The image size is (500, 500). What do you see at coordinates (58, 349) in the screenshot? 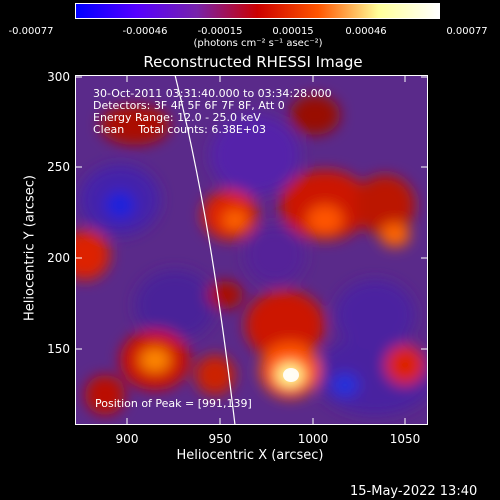
I see `y-tick-label: 150` at bounding box center [58, 349].